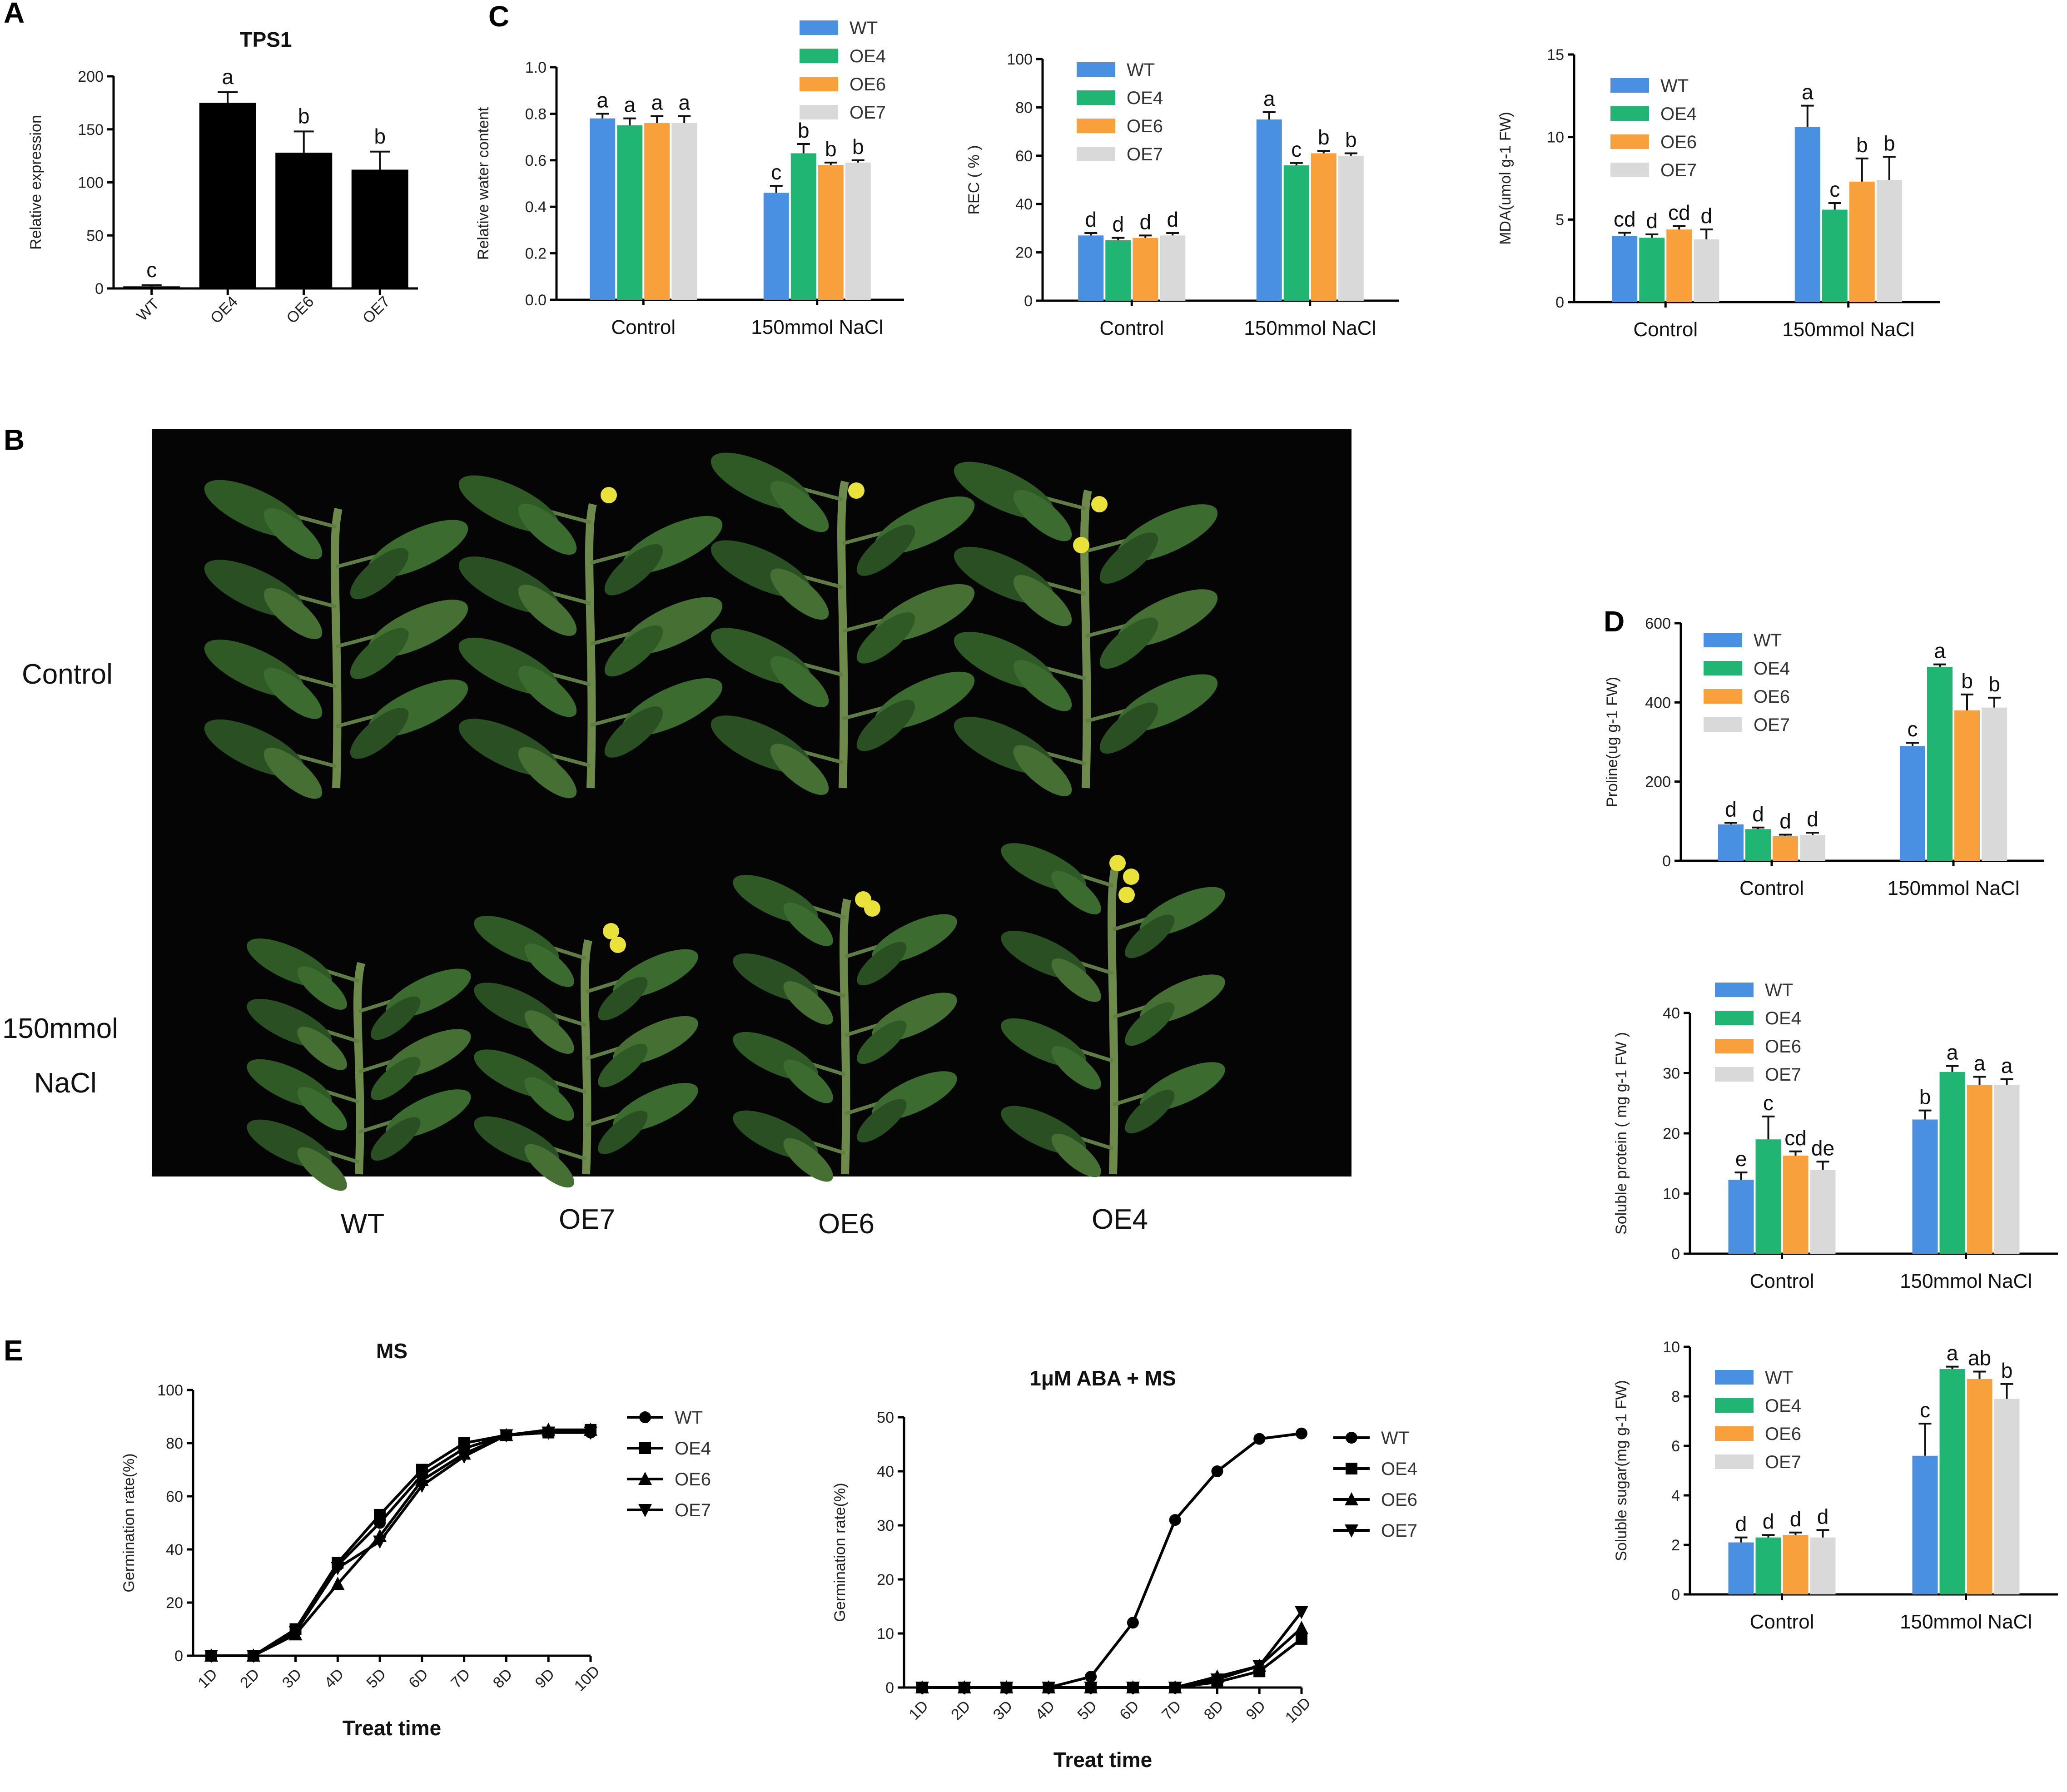  Describe the element at coordinates (1612, 742) in the screenshot. I see `d1-y-axis-label: Proline(ug g-1 FW)` at that location.